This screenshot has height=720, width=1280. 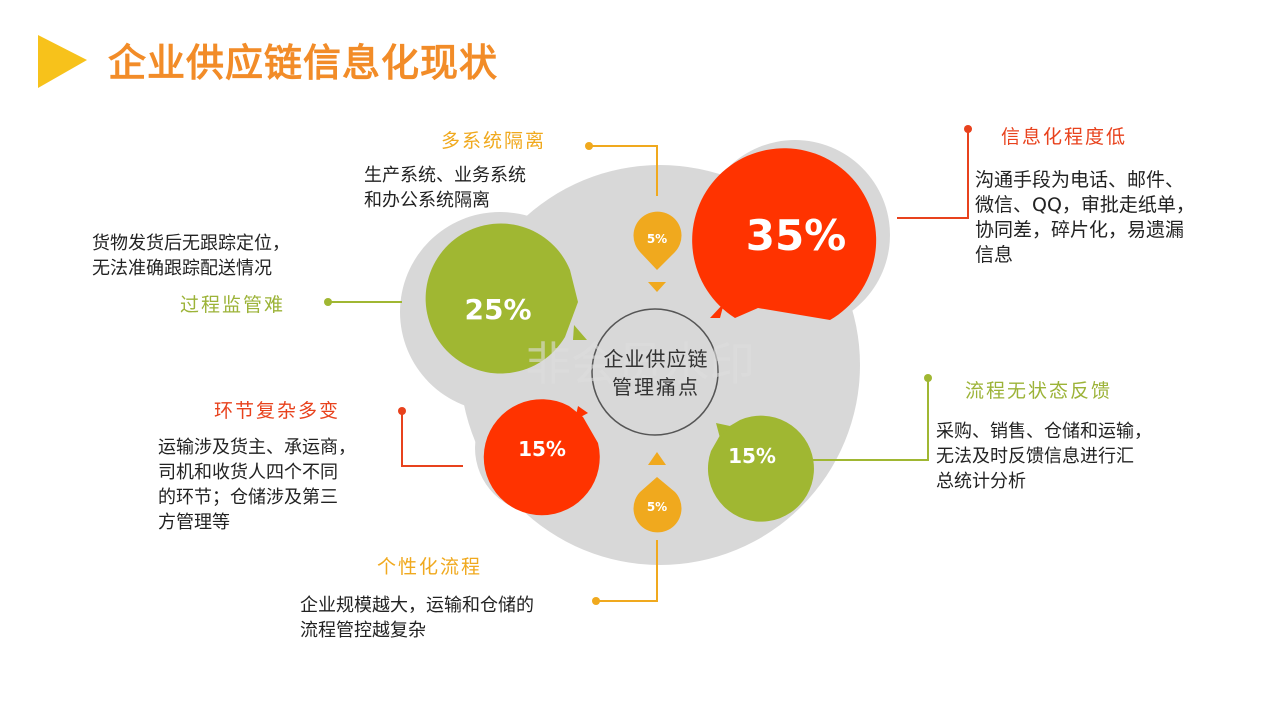 What do you see at coordinates (497, 309) in the screenshot?
I see `percent-process-monitor: 25%` at bounding box center [497, 309].